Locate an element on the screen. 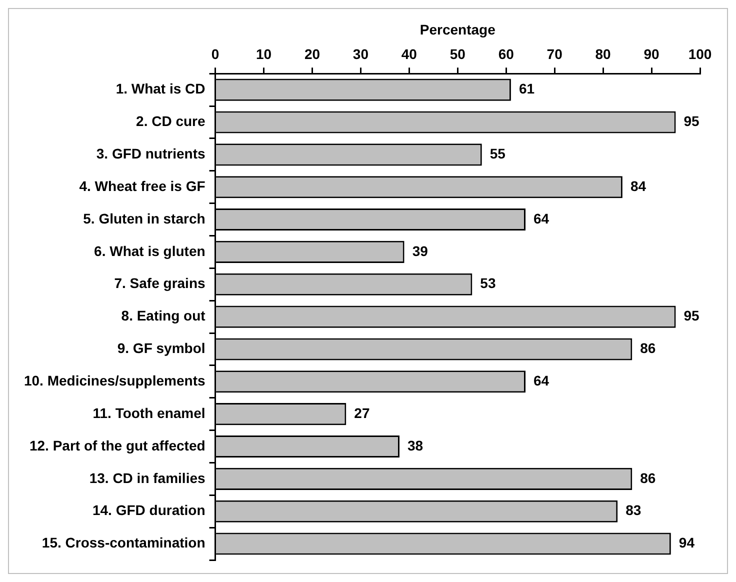  y-tick-label: 9. GF symbol is located at coordinates (161, 348).